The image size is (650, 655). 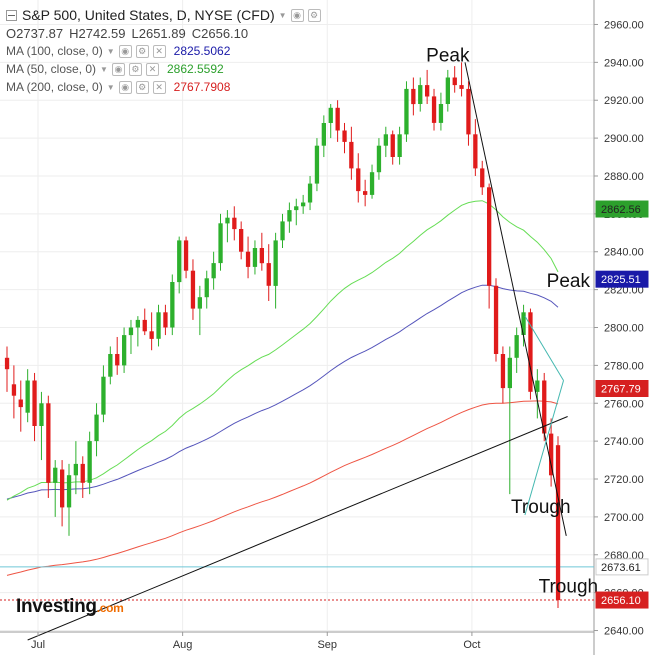 What do you see at coordinates (624, 480) in the screenshot?
I see `y-tick-label: 2720.00` at bounding box center [624, 480].